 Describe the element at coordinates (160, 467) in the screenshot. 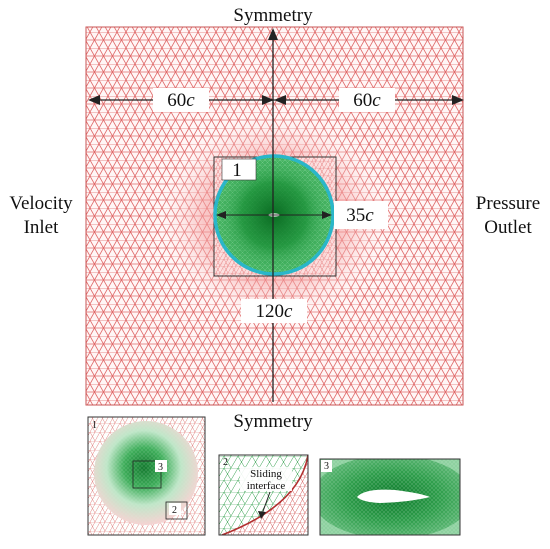

I see `inset-1-sub-label-a: 3` at that location.